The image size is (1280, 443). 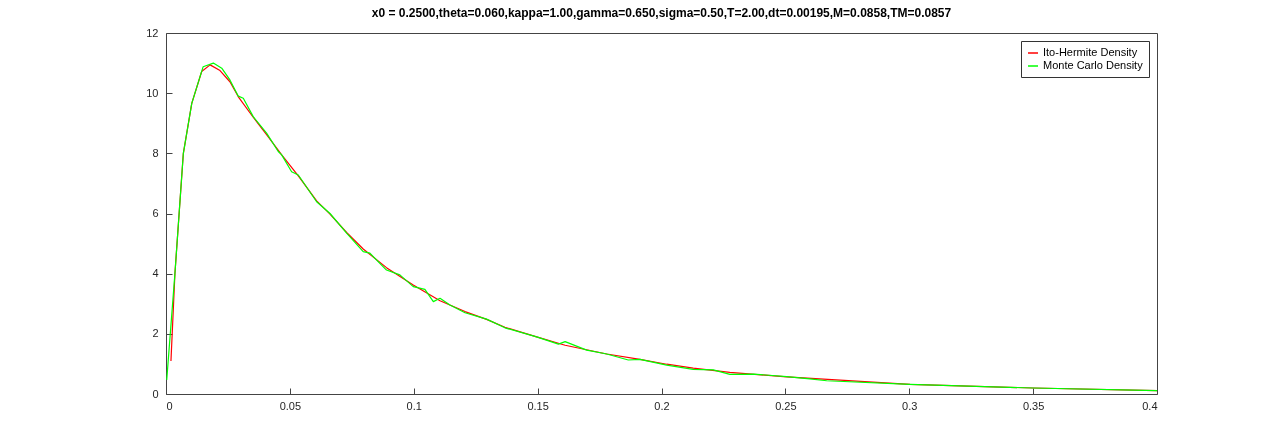 I want to click on x-tick-label: 0.1, so click(x=414, y=405).